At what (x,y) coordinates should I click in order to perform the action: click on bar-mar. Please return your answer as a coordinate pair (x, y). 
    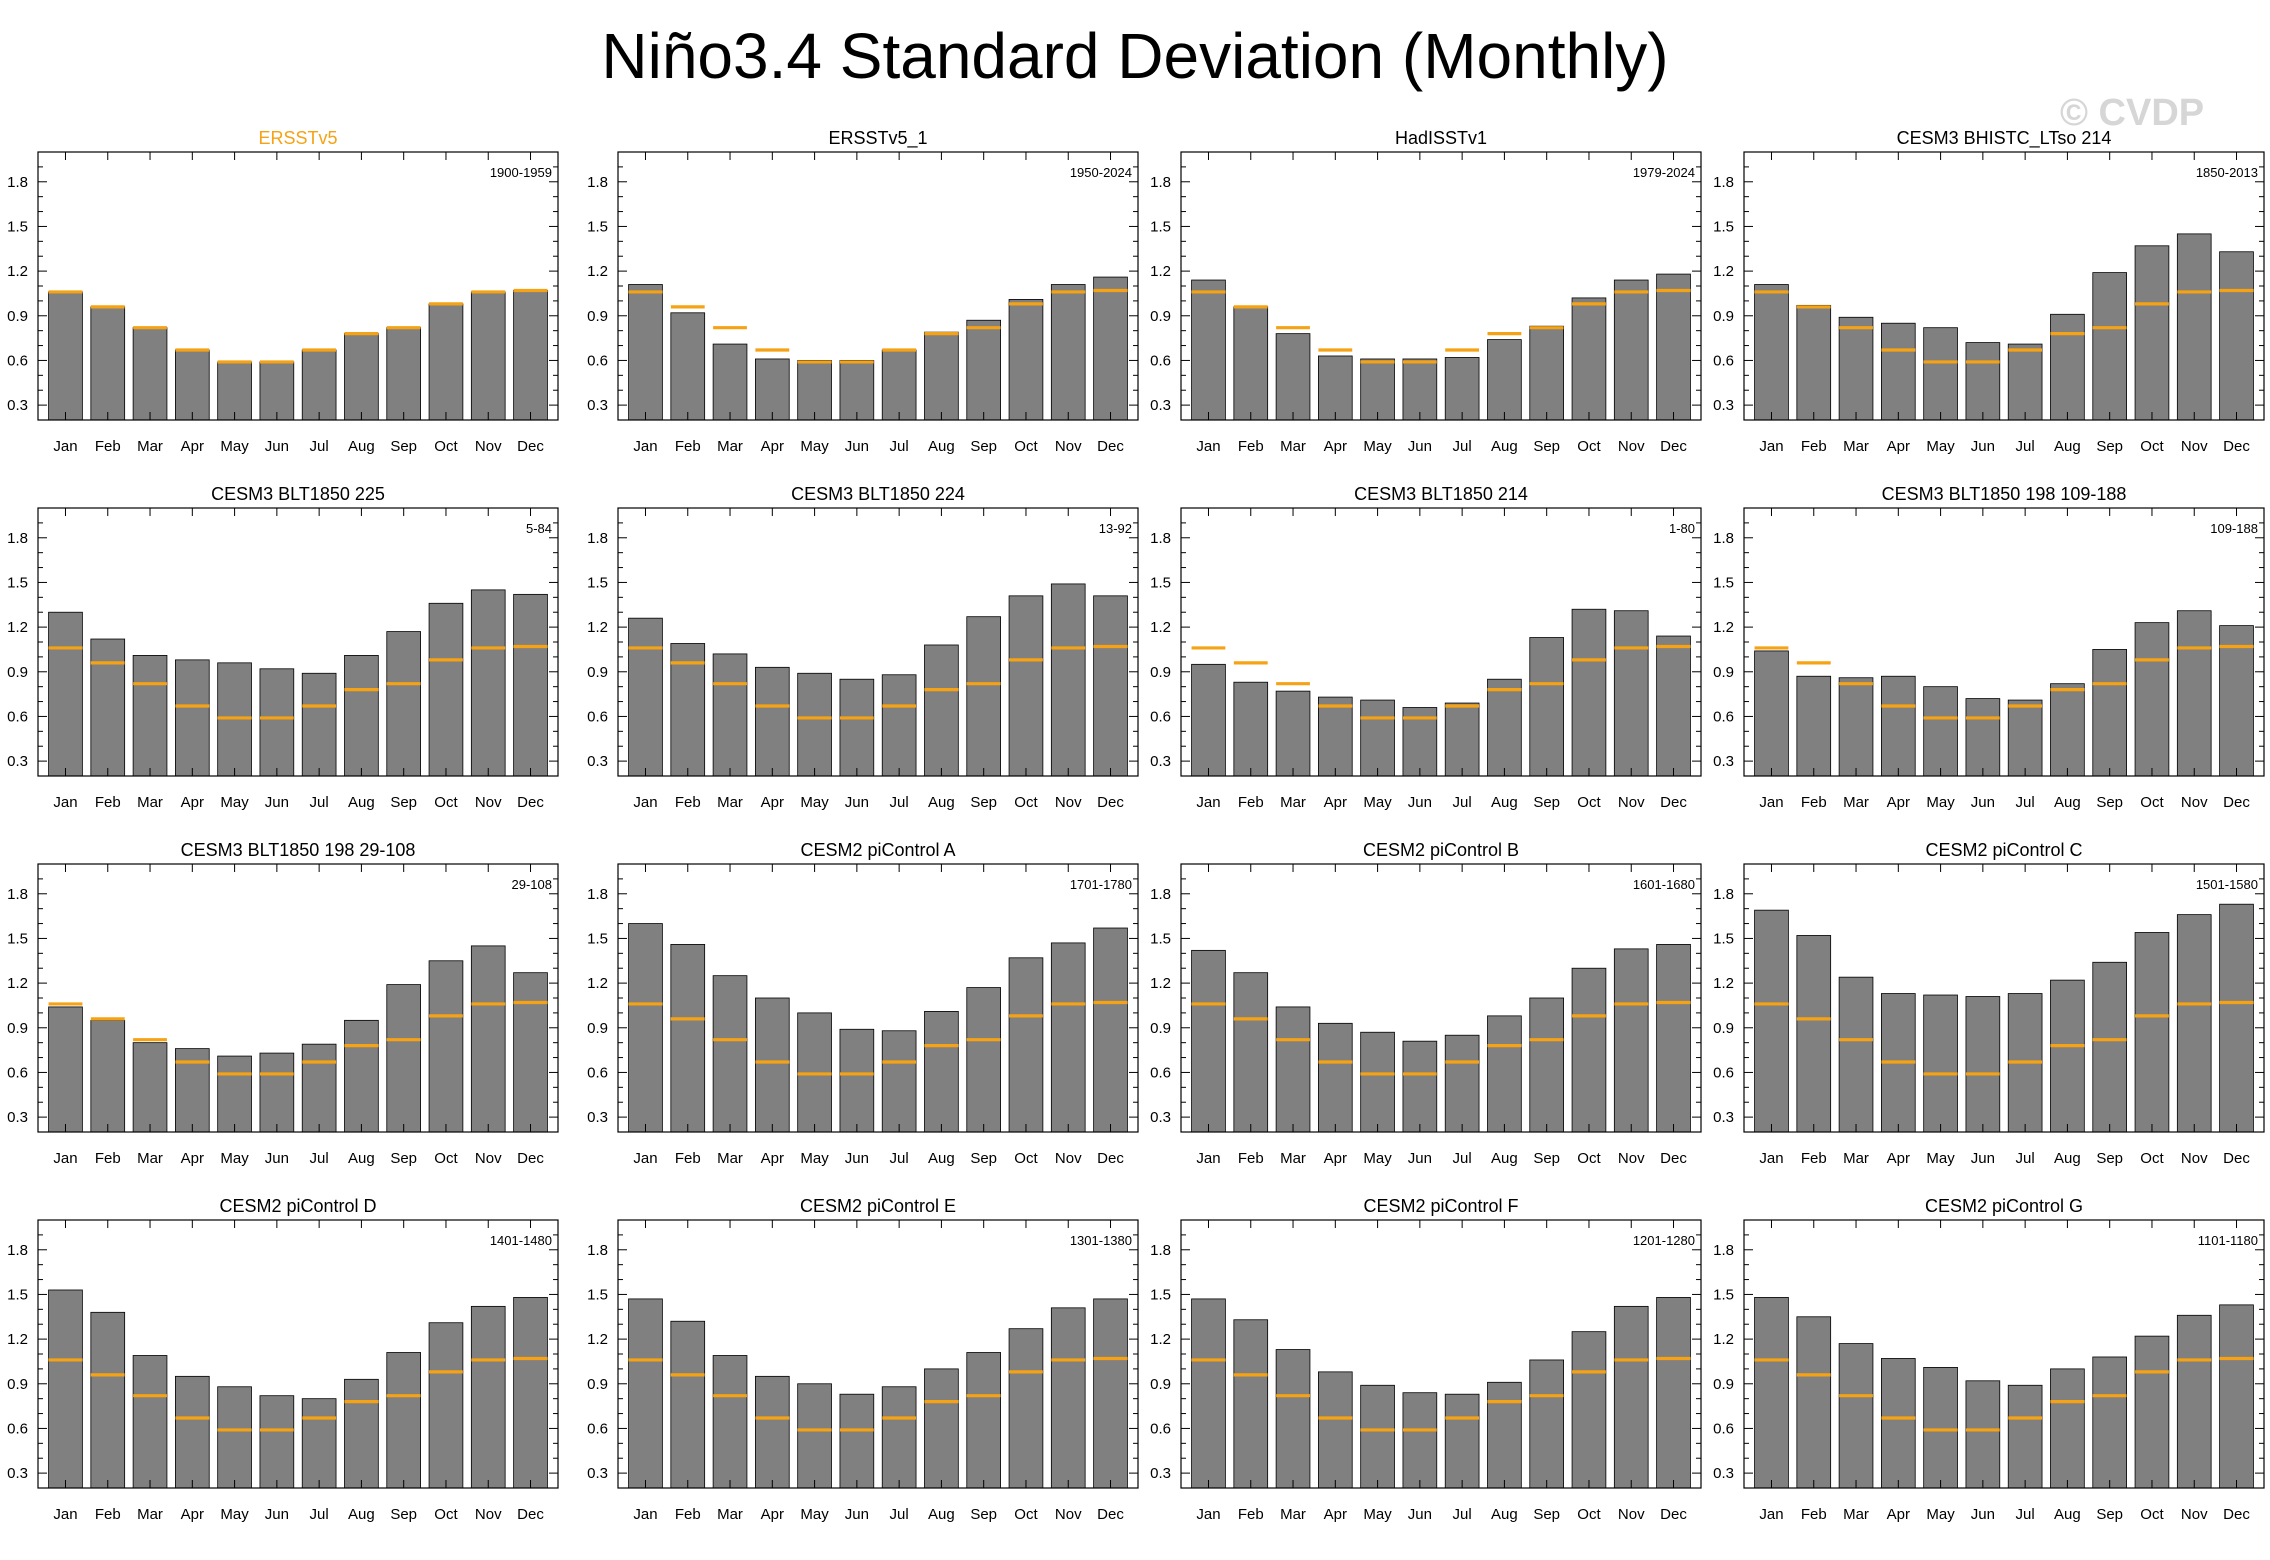
    Looking at the image, I should click on (150, 1087).